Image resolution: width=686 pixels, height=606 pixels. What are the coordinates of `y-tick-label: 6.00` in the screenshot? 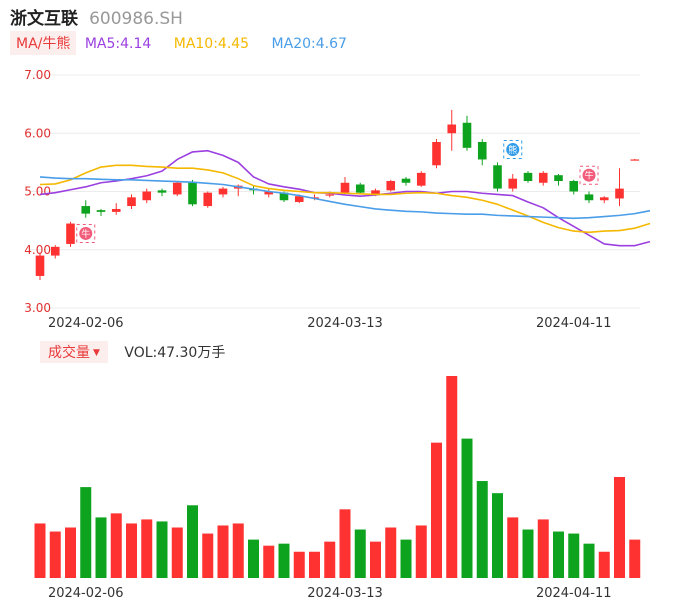 It's located at (37, 133).